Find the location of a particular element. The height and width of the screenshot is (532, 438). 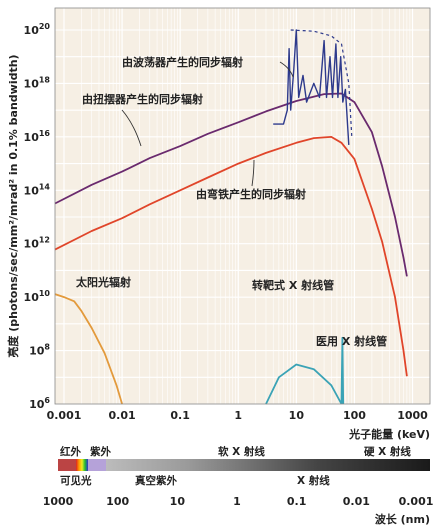

y-tick-label: 10¹⁴ is located at coordinates (37, 189).